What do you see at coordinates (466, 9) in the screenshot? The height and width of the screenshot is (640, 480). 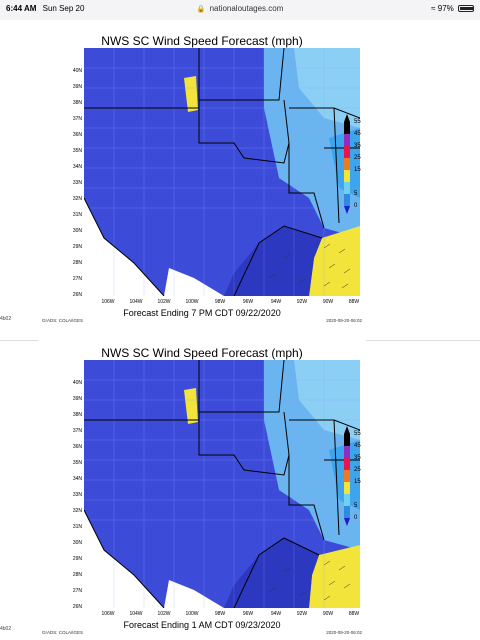 I see `battery-icon` at bounding box center [466, 9].